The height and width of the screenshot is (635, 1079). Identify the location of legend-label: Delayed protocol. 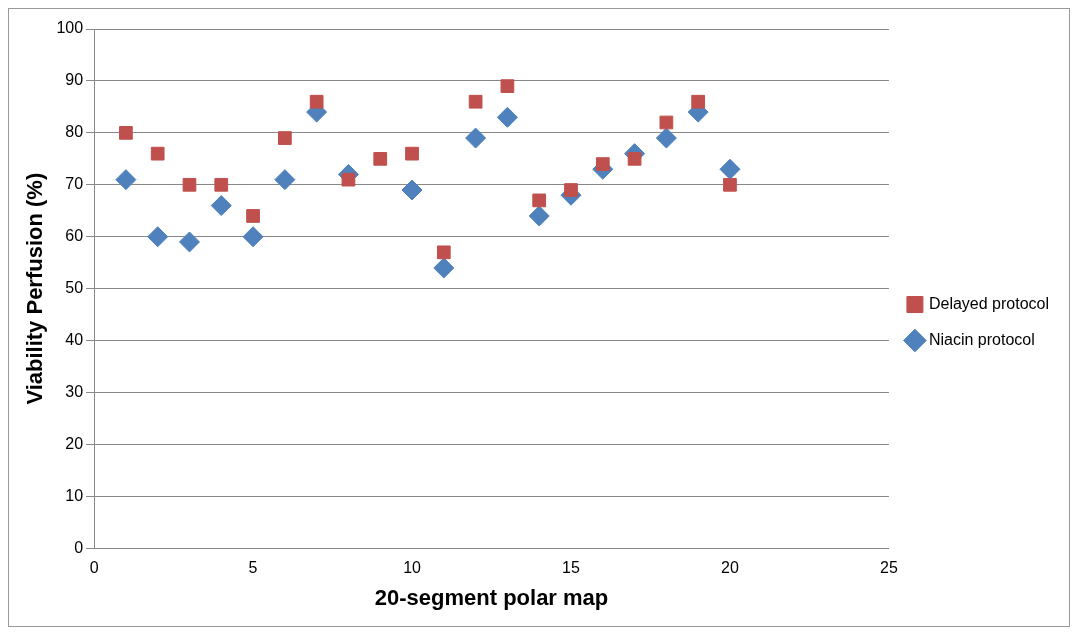
(989, 303).